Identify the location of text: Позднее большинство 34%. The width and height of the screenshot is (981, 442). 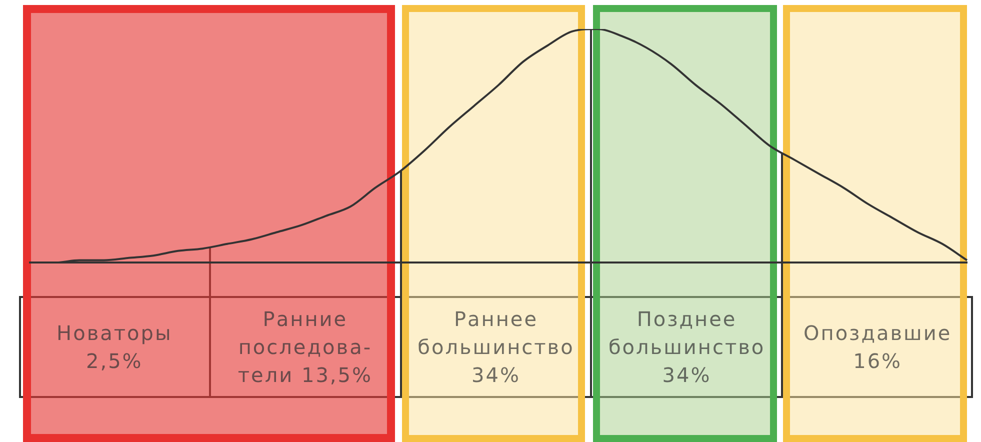
(687, 347).